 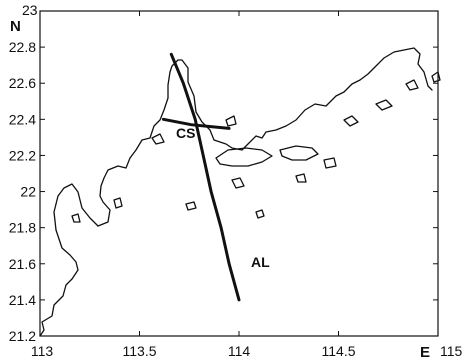 What do you see at coordinates (22, 336) in the screenshot?
I see `y-tick-label: 21.2` at bounding box center [22, 336].